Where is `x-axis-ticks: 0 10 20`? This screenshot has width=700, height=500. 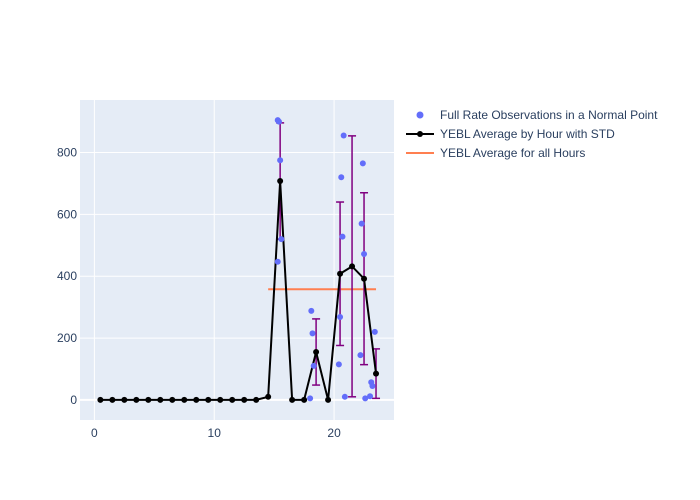 x-axis-ticks: 0 10 20 is located at coordinates (216, 433).